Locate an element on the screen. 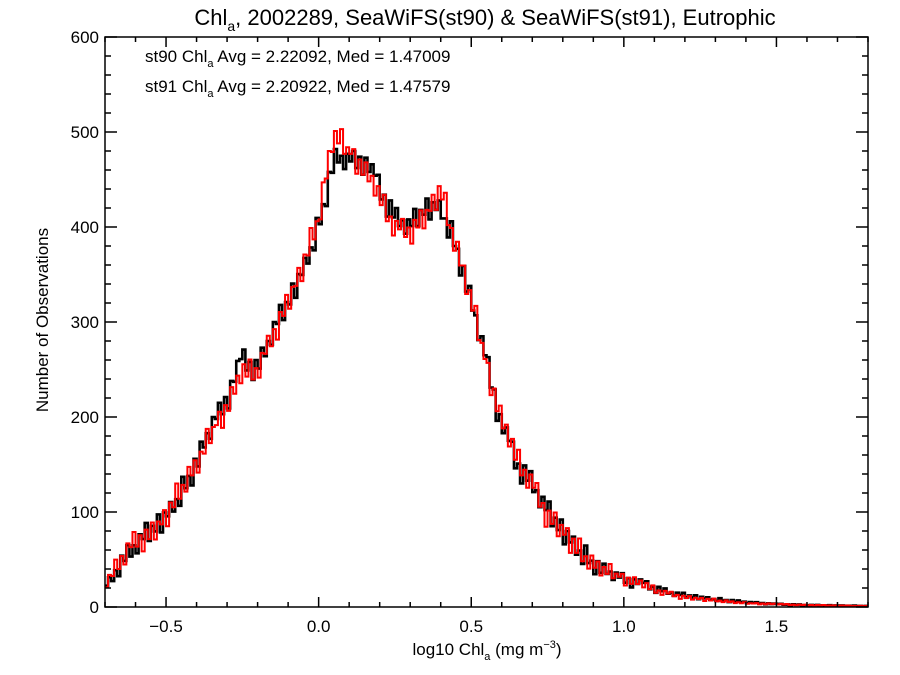 This screenshot has height=675, width=900. x-tick-label: −0.5 is located at coordinates (166, 626).